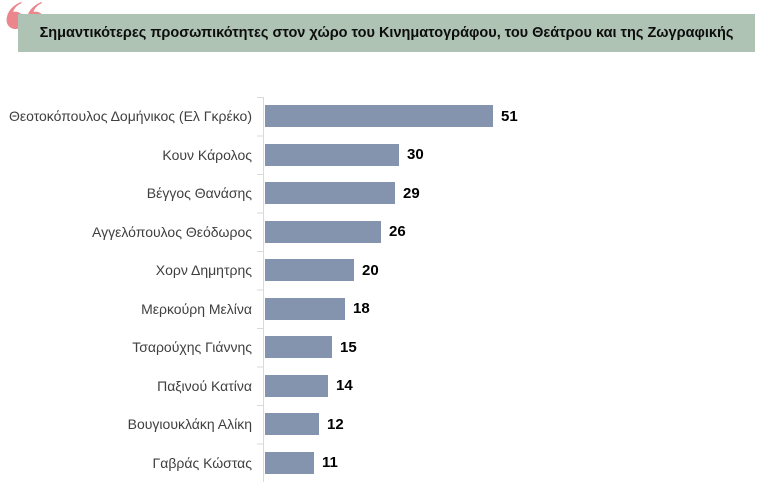  What do you see at coordinates (207, 154) in the screenshot?
I see `category-label: Κουν Κάρολος` at bounding box center [207, 154].